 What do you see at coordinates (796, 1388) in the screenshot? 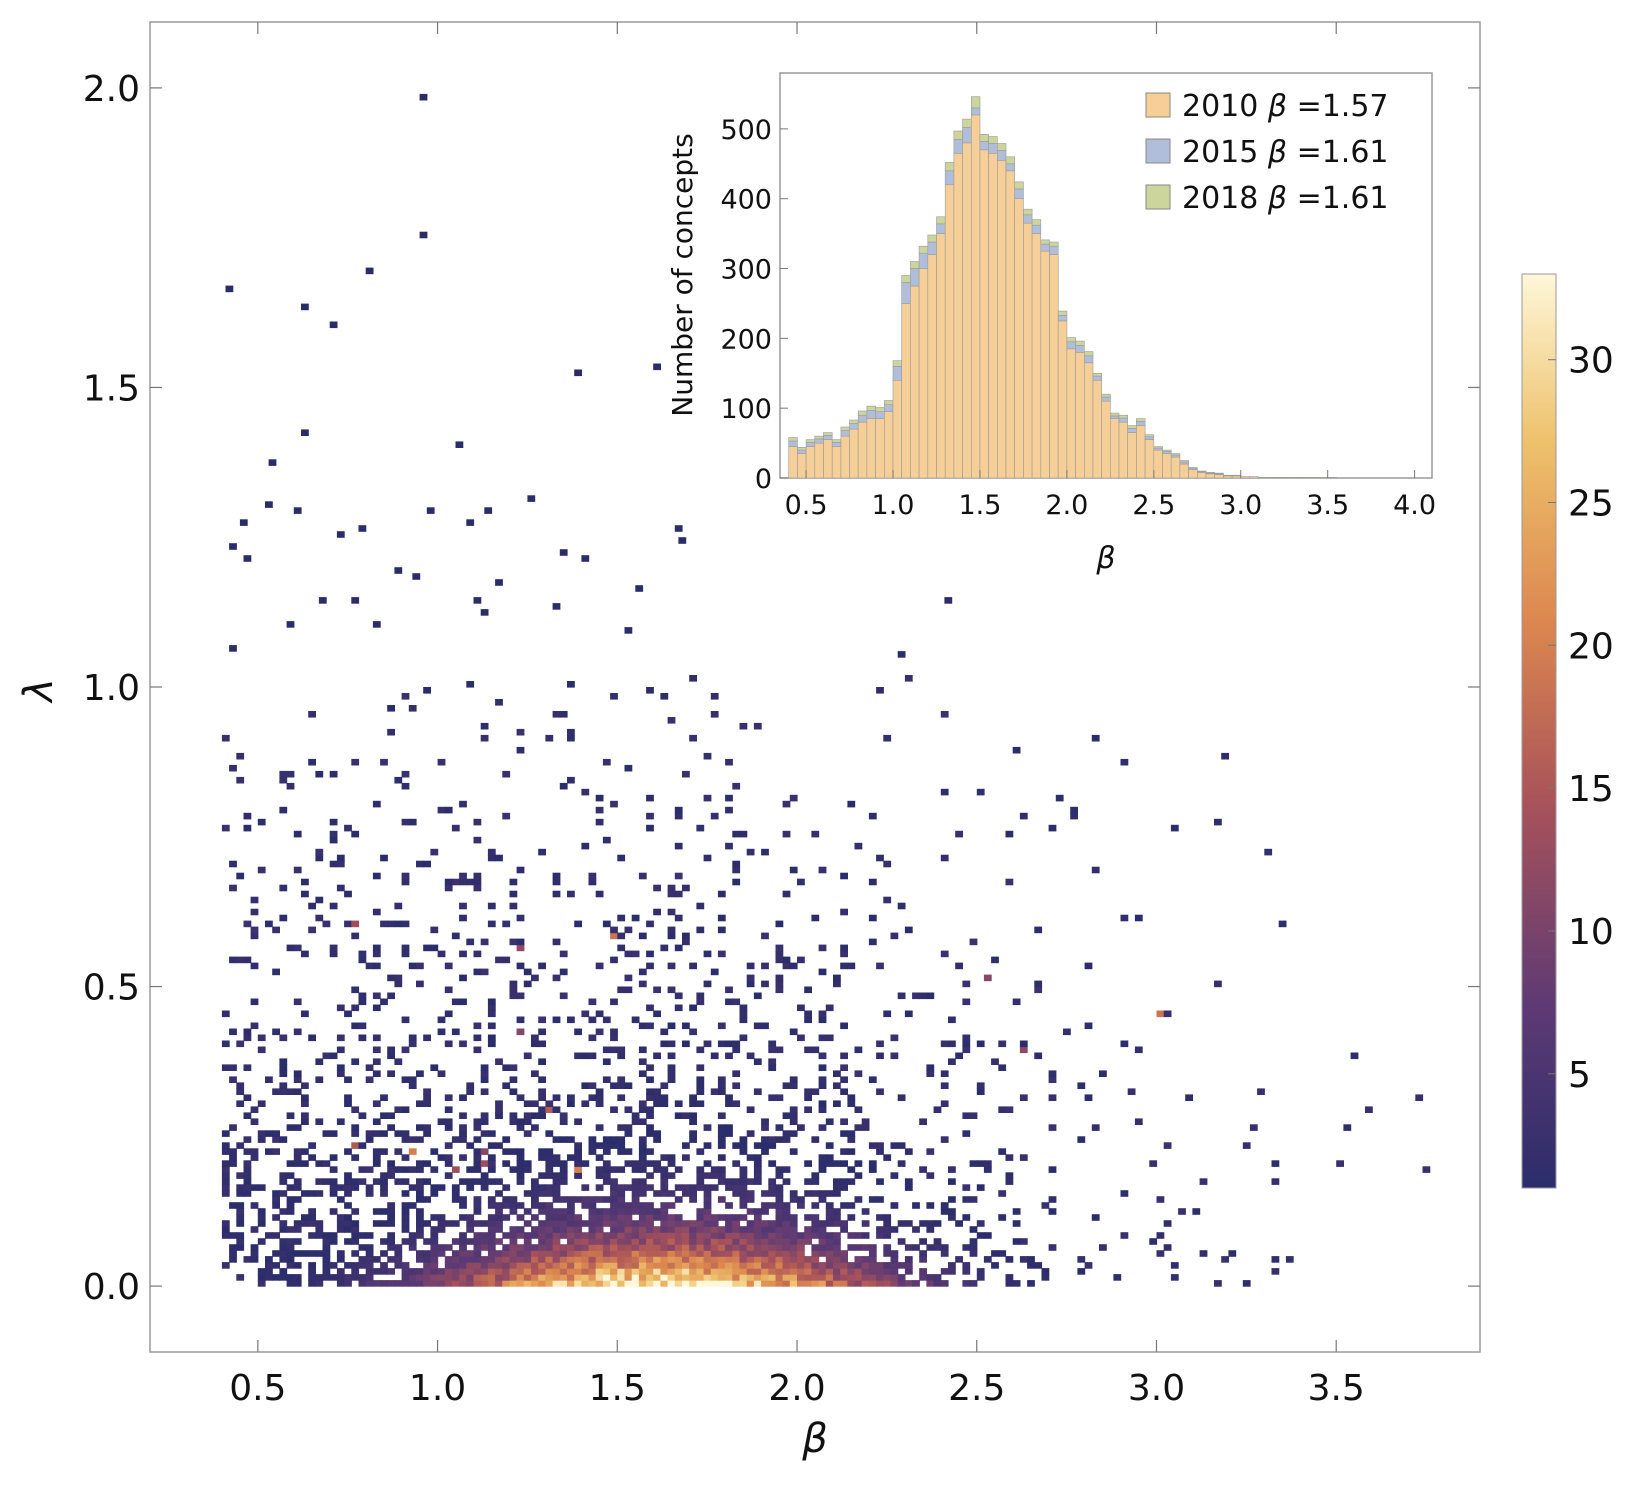
I see `main-x-tick-label: 2.0` at bounding box center [796, 1388].